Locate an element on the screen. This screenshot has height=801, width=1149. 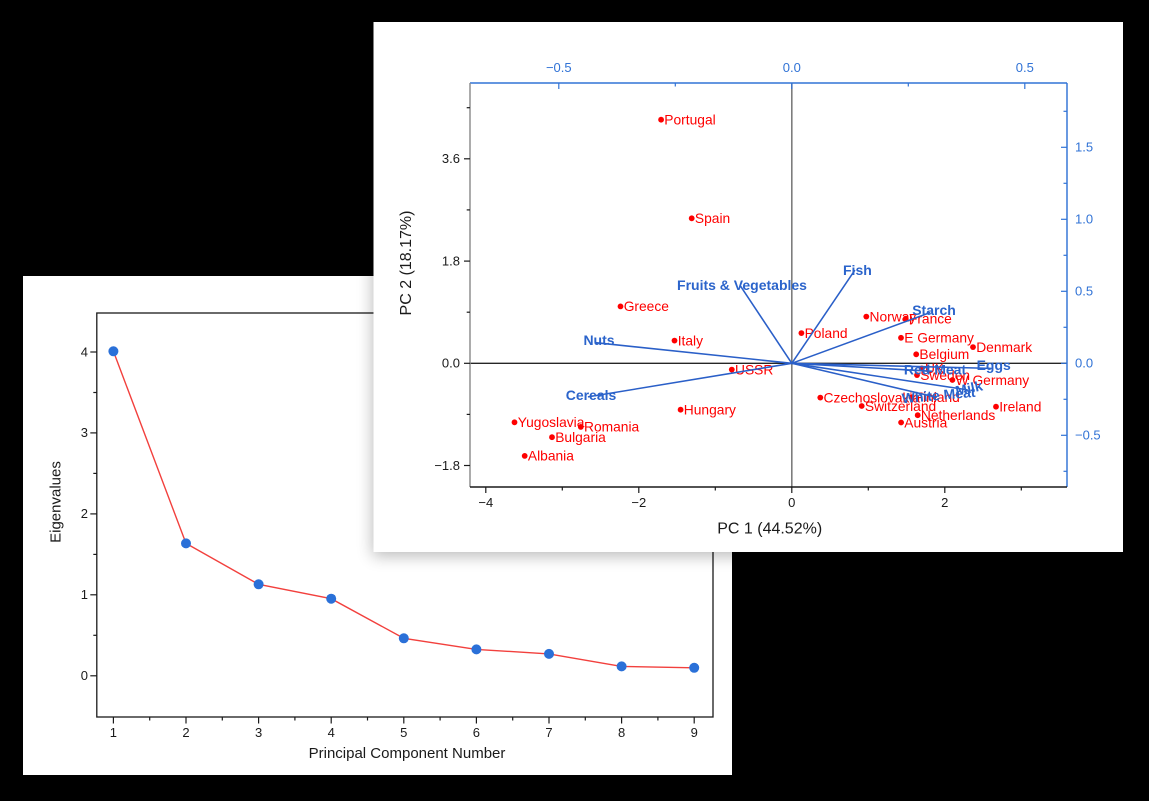
svg-text: Cereals is located at coordinates (591, 395).